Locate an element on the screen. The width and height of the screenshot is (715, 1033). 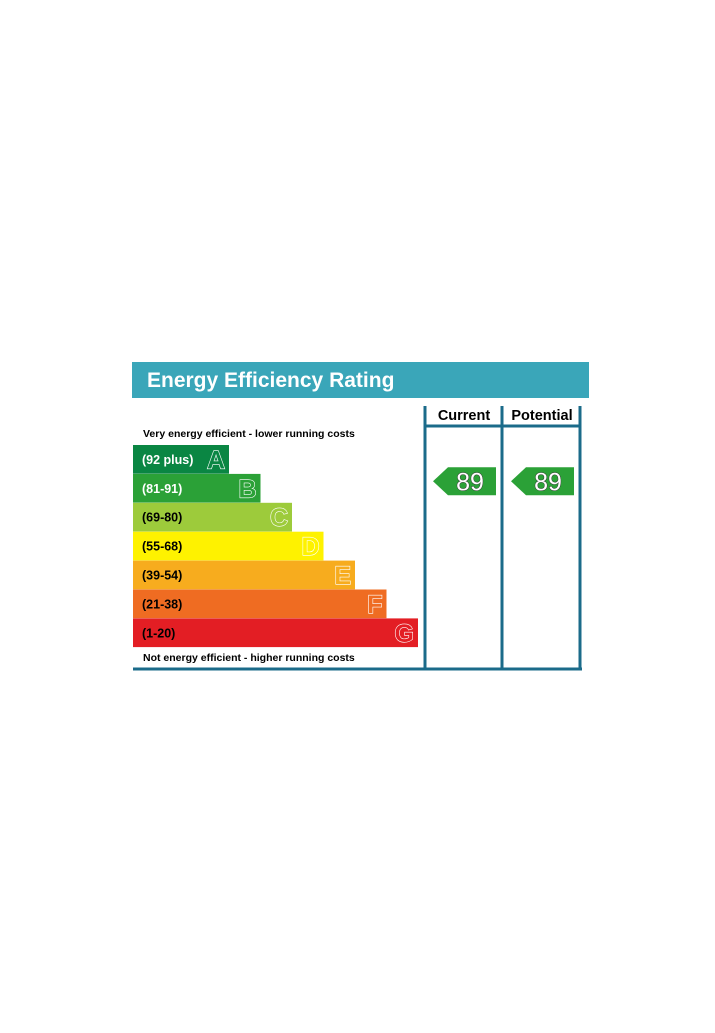
band-letter-g: G is located at coordinates (404, 634).